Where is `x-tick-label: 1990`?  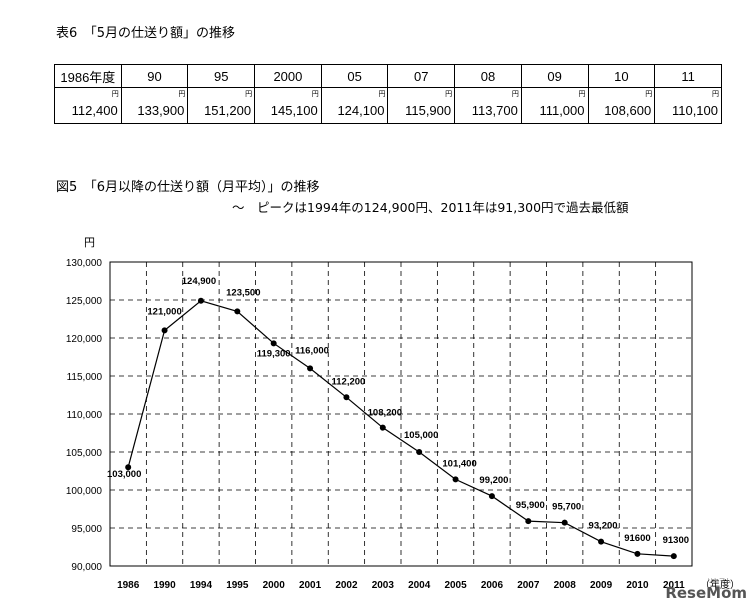
x-tick-label: 1990 is located at coordinates (164, 585).